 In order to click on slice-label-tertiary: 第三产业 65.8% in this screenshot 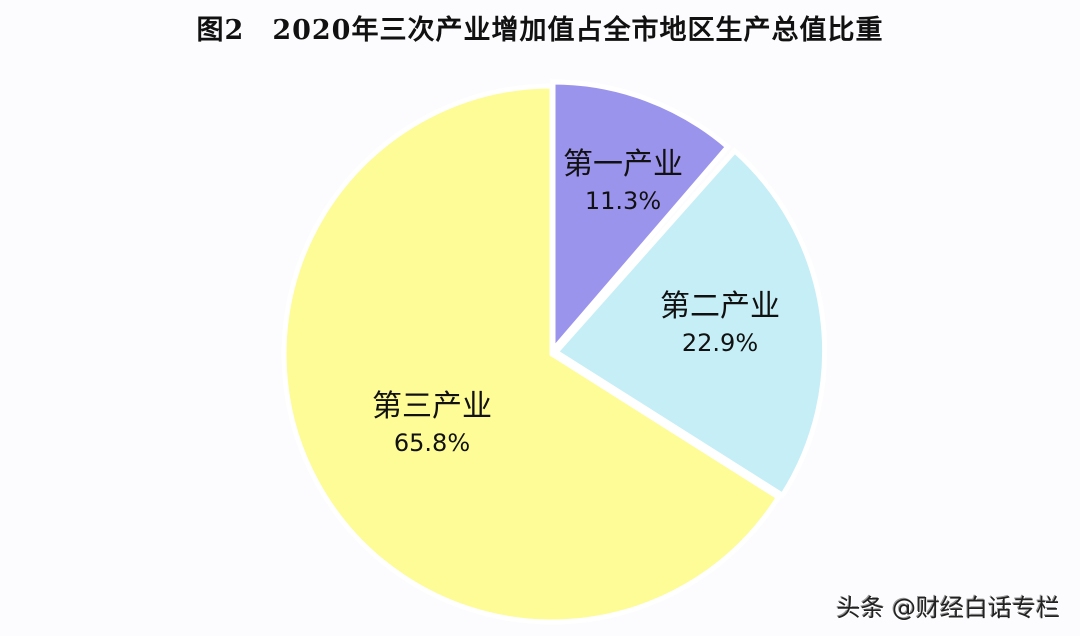, I will do `click(432, 424)`.